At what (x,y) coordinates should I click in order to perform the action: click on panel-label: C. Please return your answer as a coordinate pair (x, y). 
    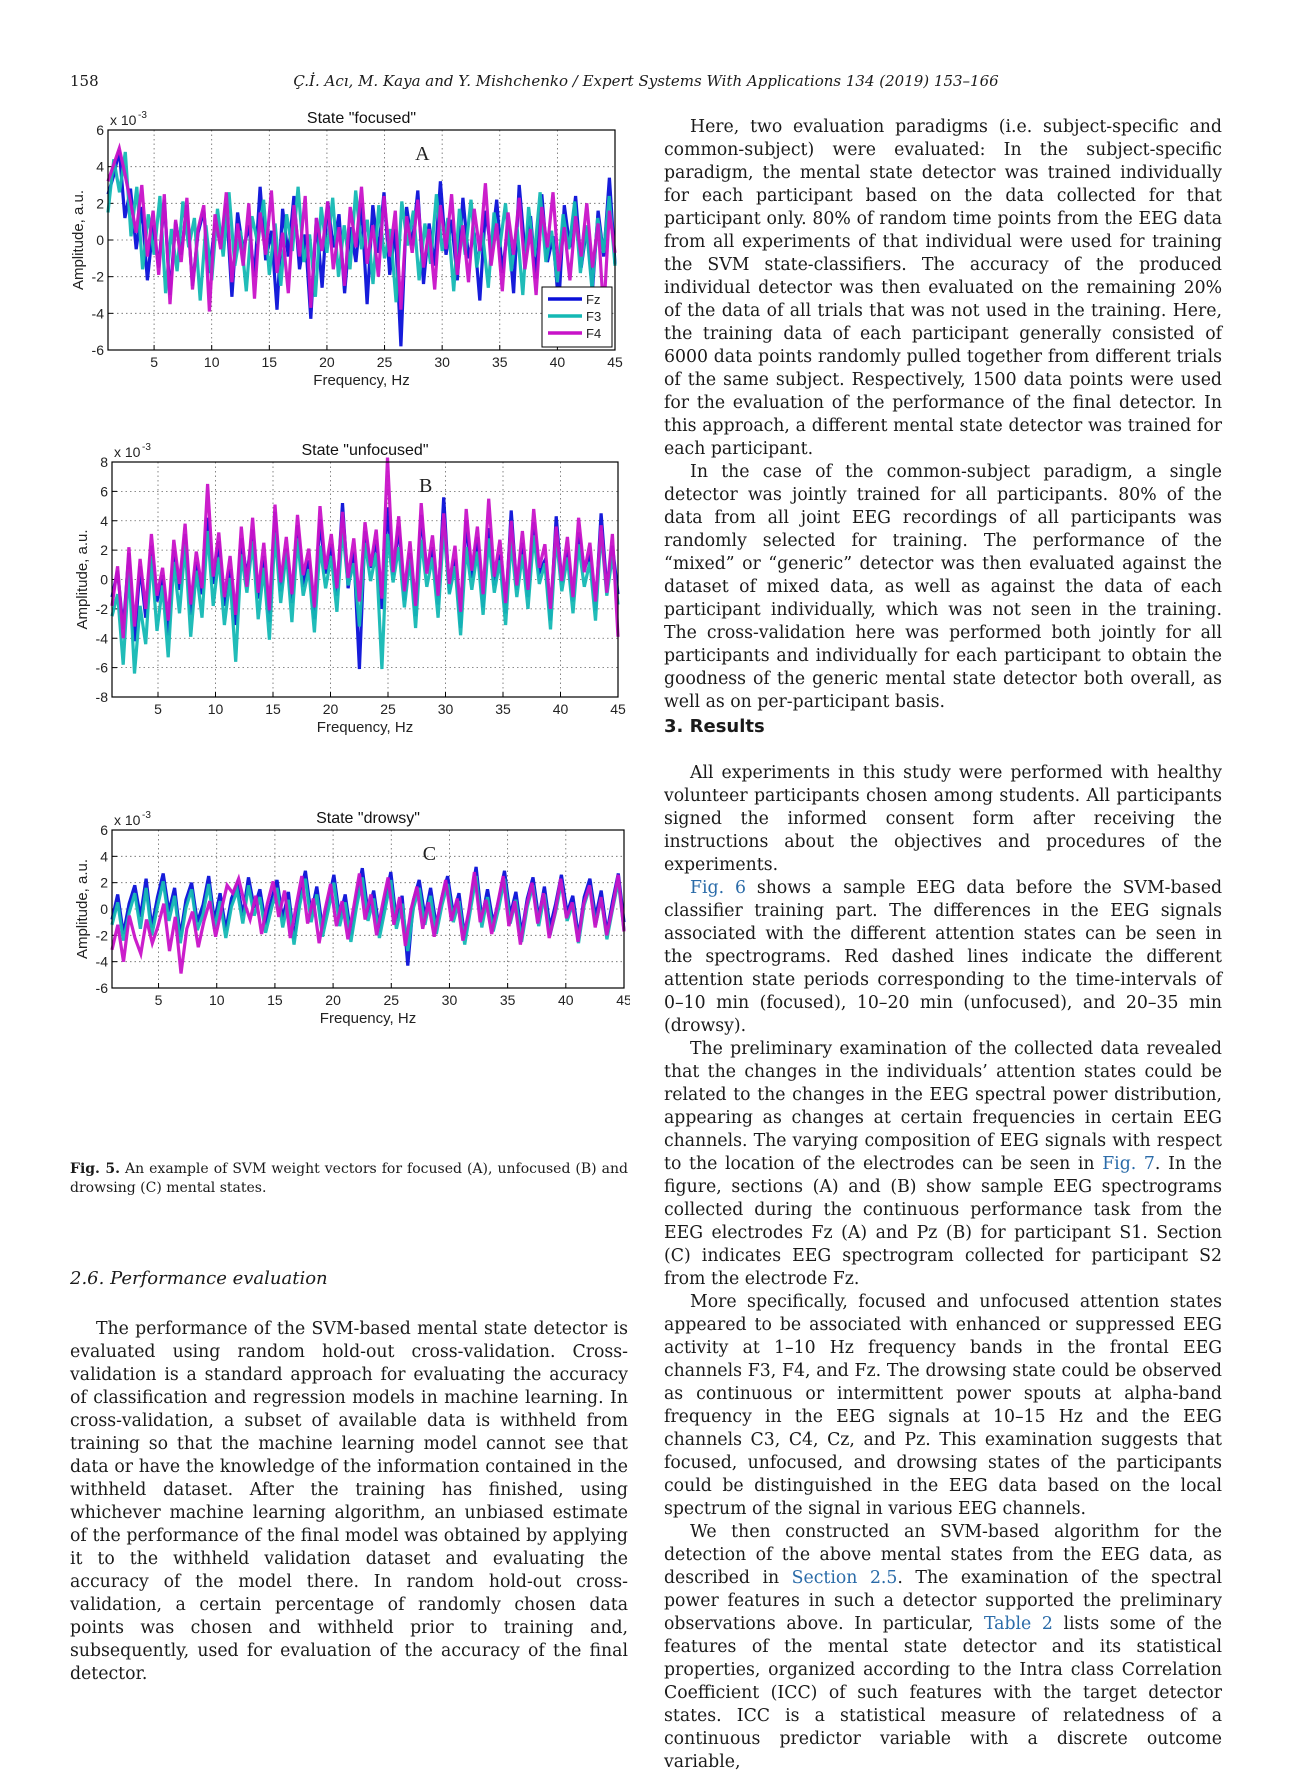
    Looking at the image, I should click on (429, 854).